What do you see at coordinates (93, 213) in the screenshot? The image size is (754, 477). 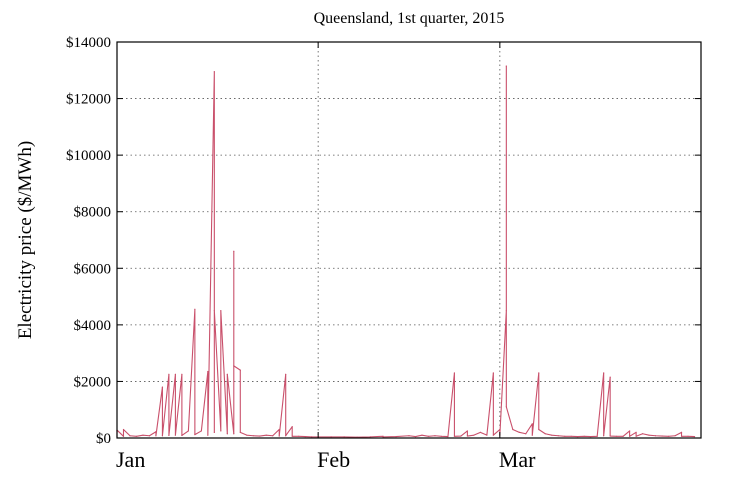 I see `y-tick-label: $8000` at bounding box center [93, 213].